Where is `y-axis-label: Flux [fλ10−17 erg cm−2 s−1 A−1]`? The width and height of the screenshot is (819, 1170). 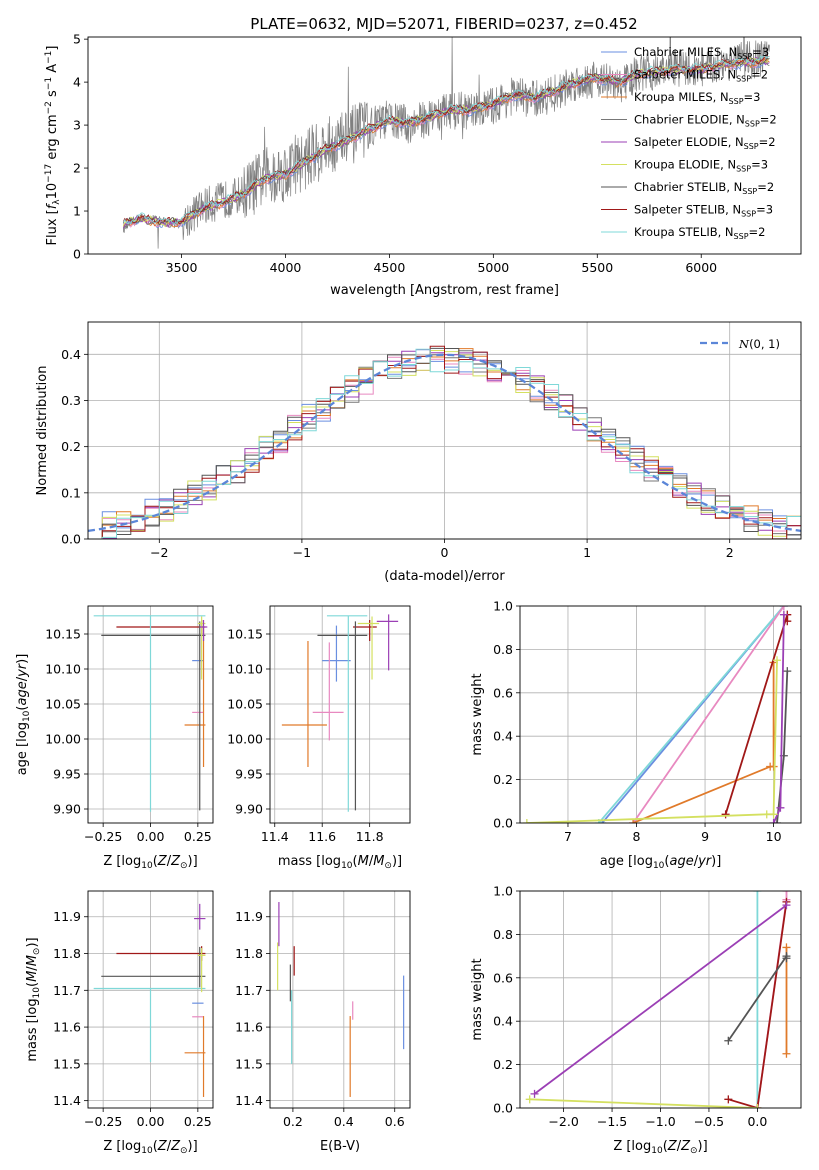
y-axis-label: Flux [fλ10−17 erg cm−2 s−1 A−1] is located at coordinates (53, 146).